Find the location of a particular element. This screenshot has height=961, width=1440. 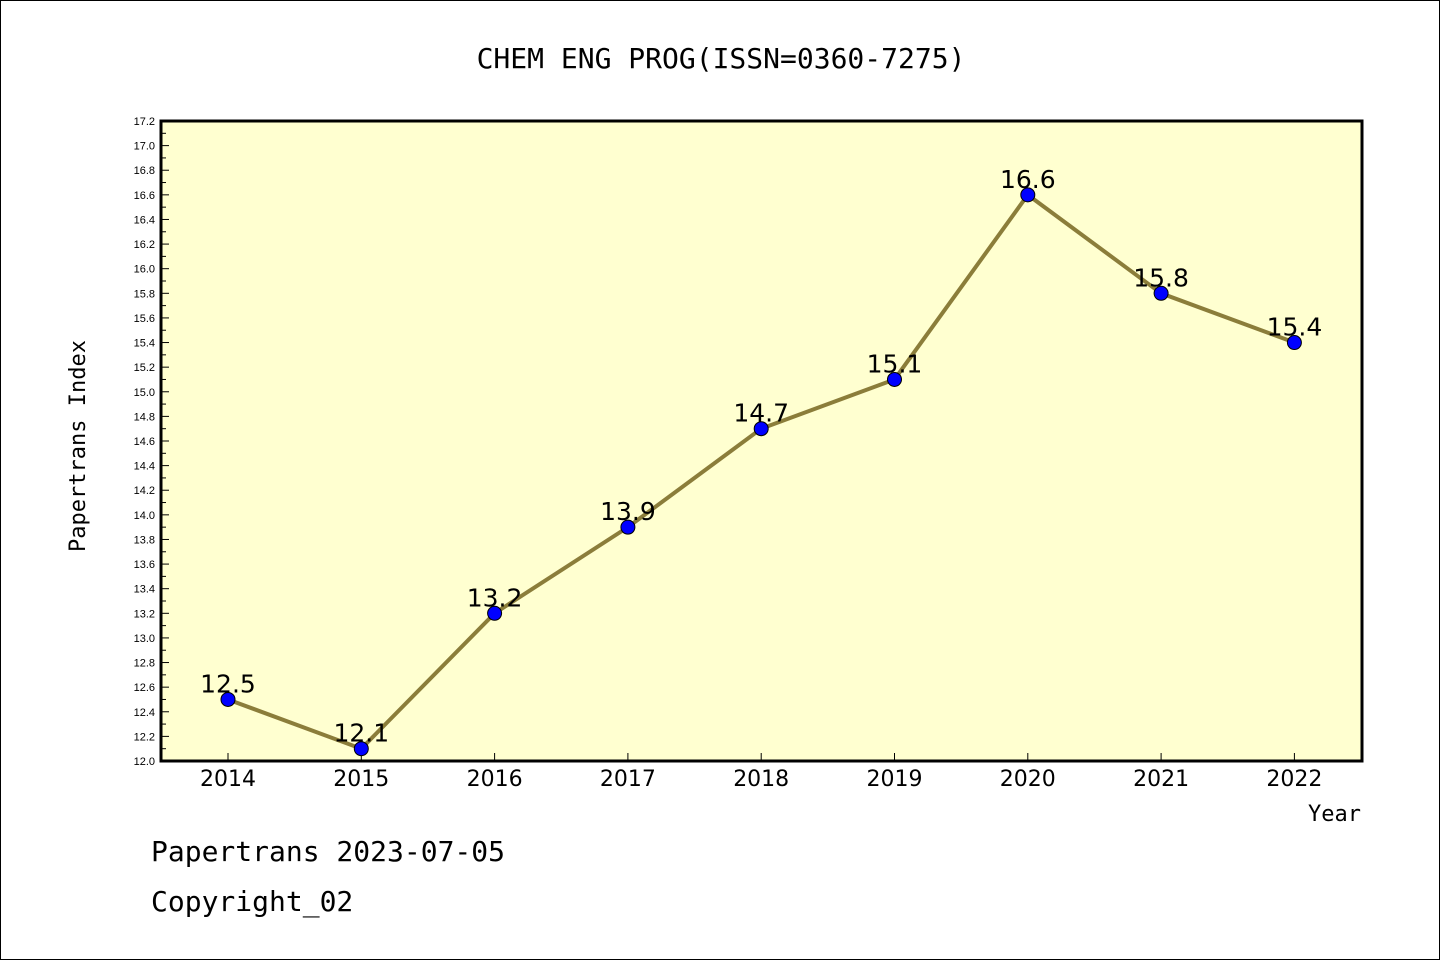

data-label: 13.2 is located at coordinates (495, 597).